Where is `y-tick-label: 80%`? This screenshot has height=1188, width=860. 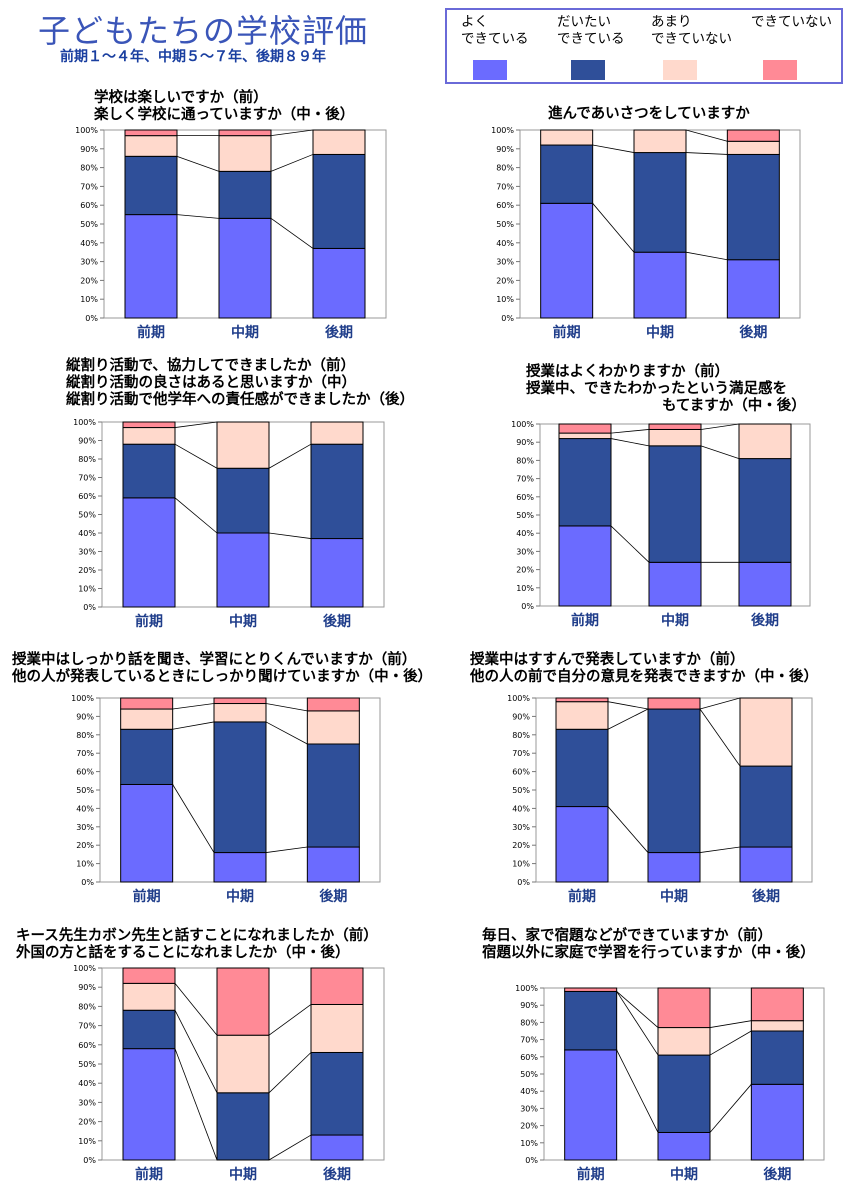 y-tick-label: 80% is located at coordinates (525, 460).